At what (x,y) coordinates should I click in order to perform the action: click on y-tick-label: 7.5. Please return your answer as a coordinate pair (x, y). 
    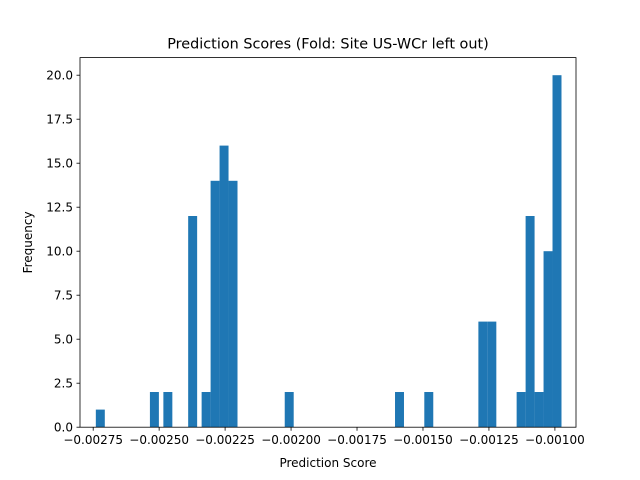
    Looking at the image, I should click on (63, 295).